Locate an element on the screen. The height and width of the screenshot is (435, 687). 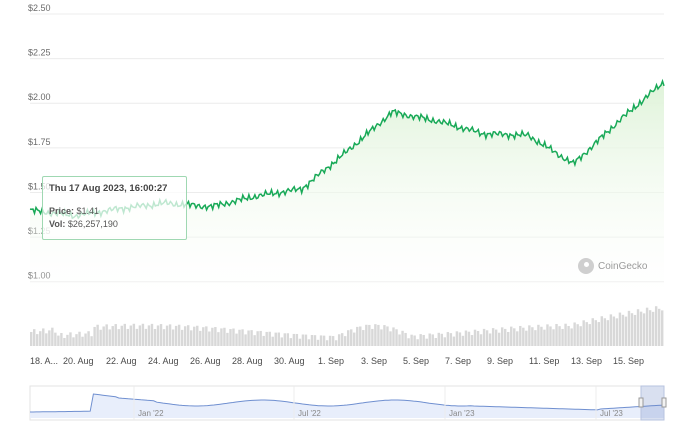
navigator-window is located at coordinates (652, 403).